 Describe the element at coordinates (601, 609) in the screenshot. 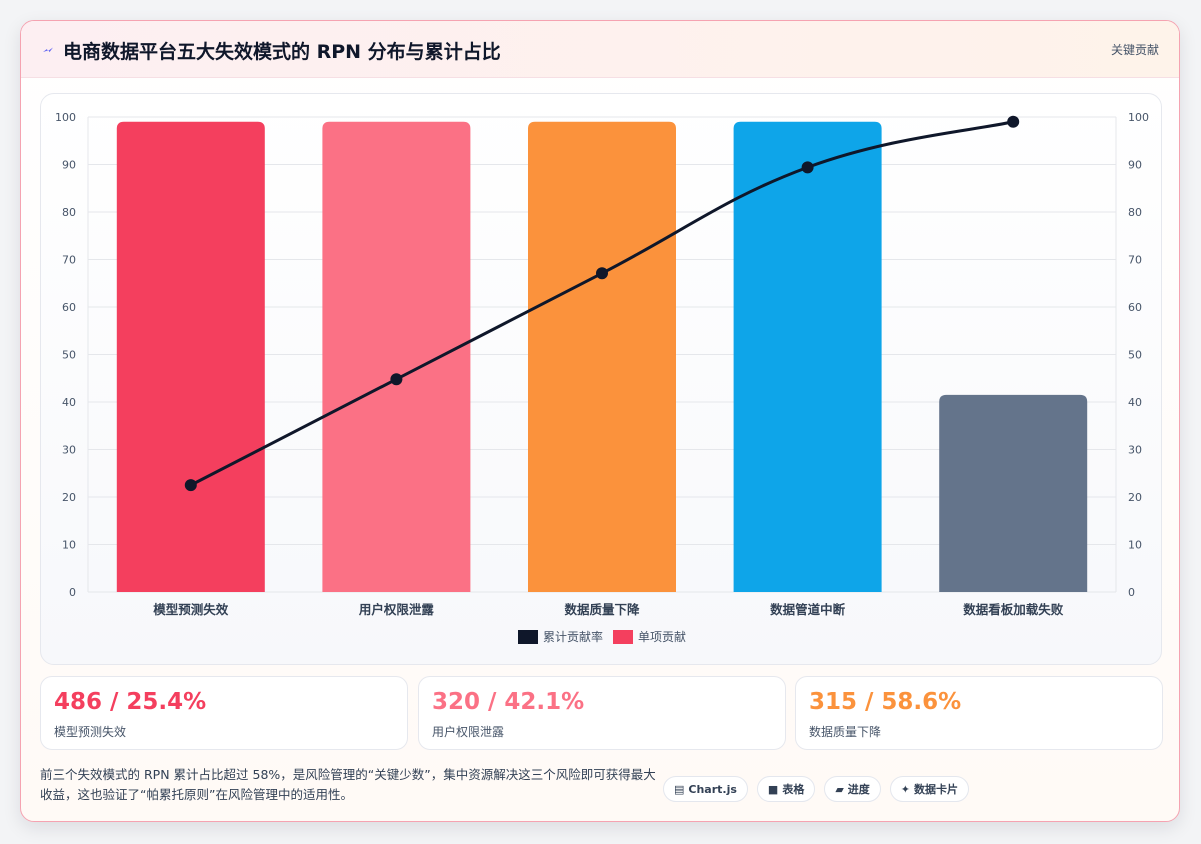

I see `x-tick-label: 数据质量下降` at that location.